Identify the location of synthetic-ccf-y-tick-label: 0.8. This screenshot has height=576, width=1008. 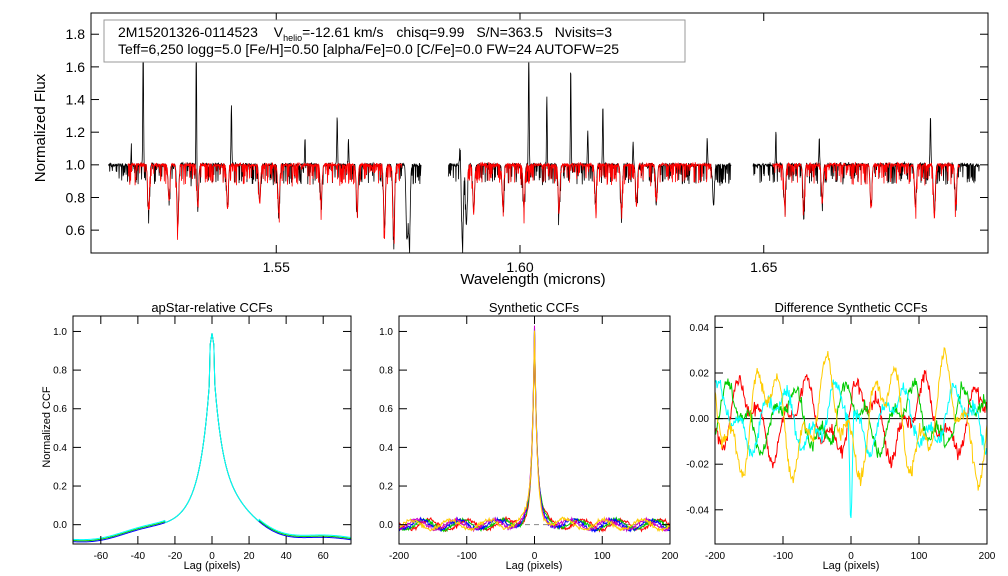
(386, 371).